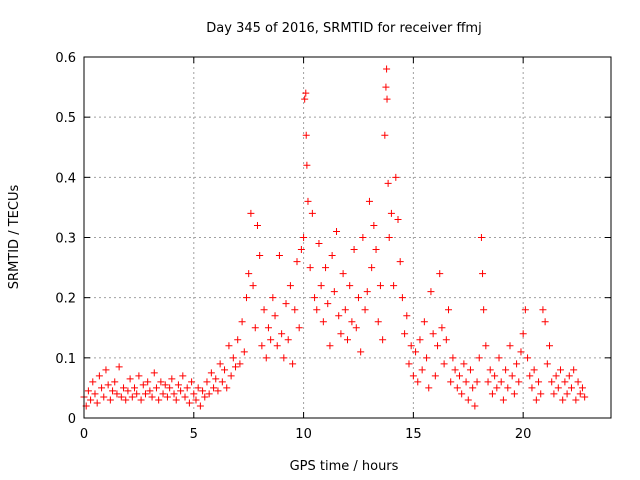  Describe the element at coordinates (303, 434) in the screenshot. I see `x-tick-label: 10` at that location.